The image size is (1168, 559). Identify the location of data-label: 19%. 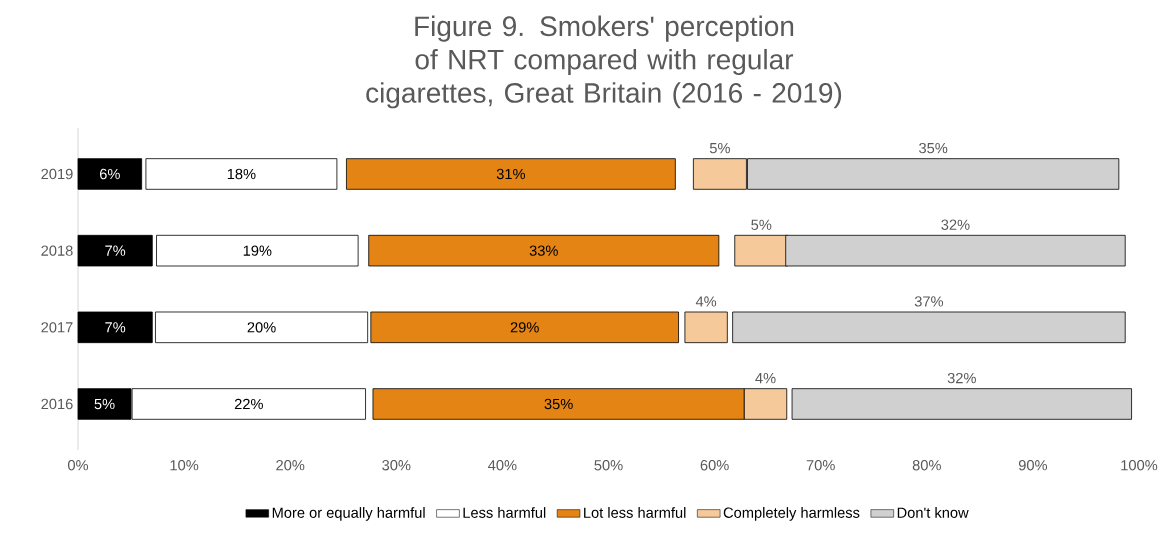
(257, 250).